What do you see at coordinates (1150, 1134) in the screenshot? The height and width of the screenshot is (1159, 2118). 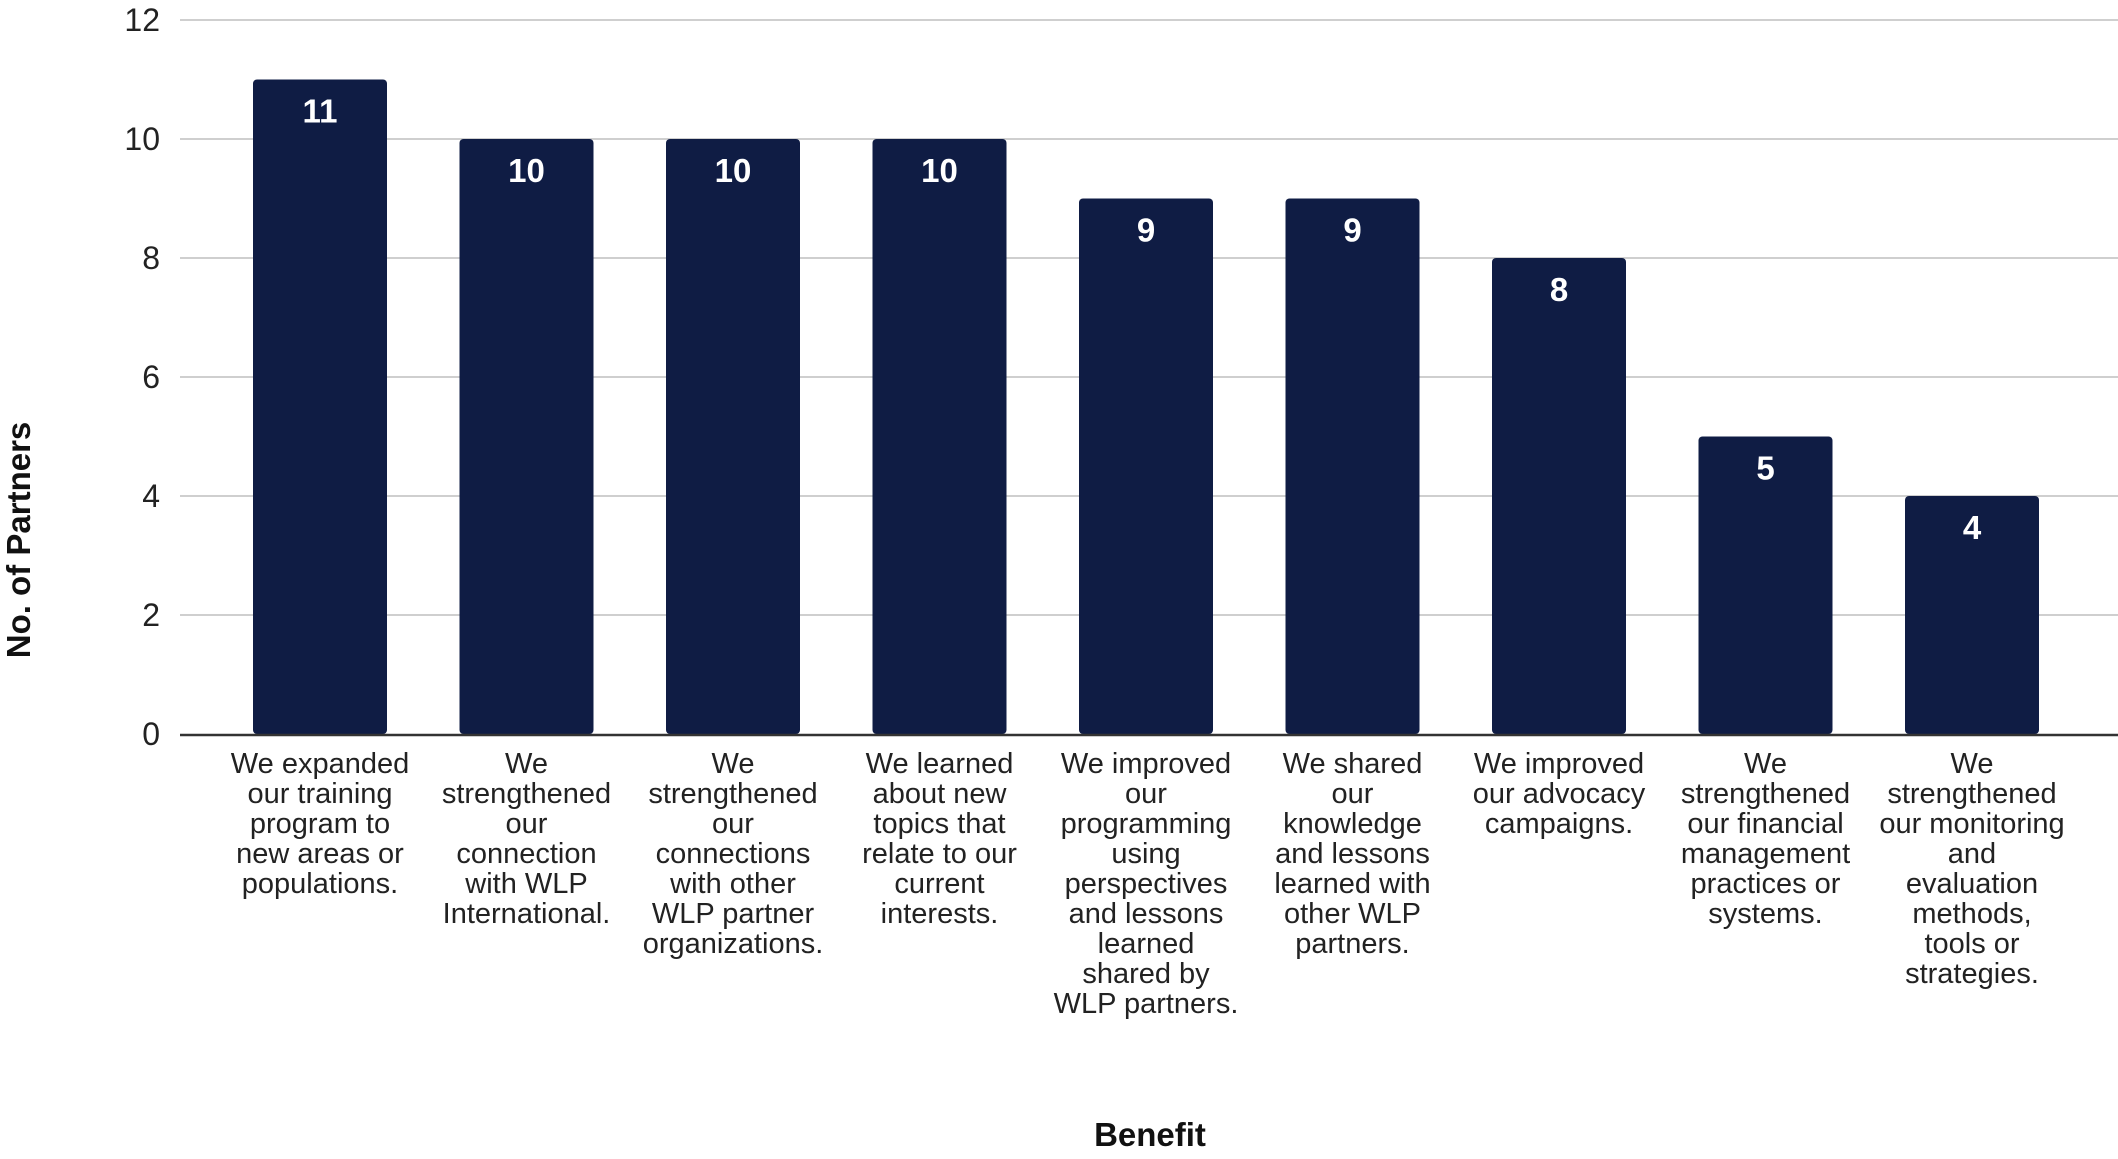 I see `x-axis-title: Benefit` at bounding box center [1150, 1134].